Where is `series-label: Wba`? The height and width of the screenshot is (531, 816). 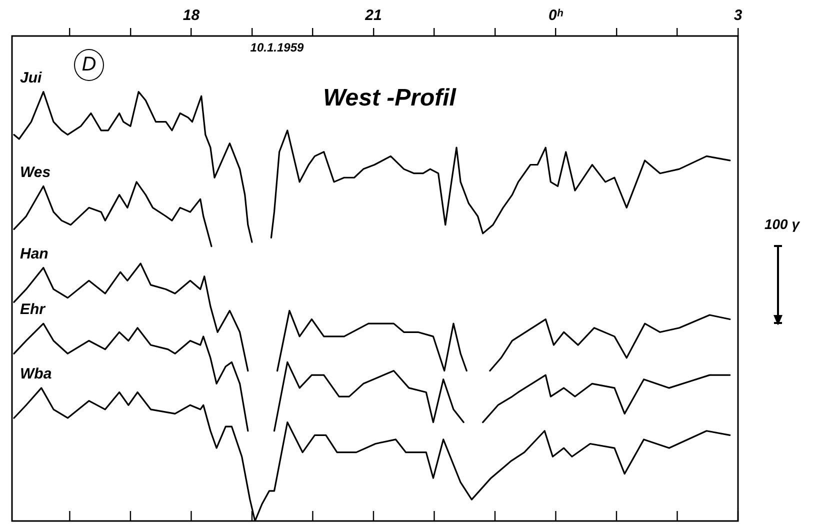 series-label: Wba is located at coordinates (36, 374).